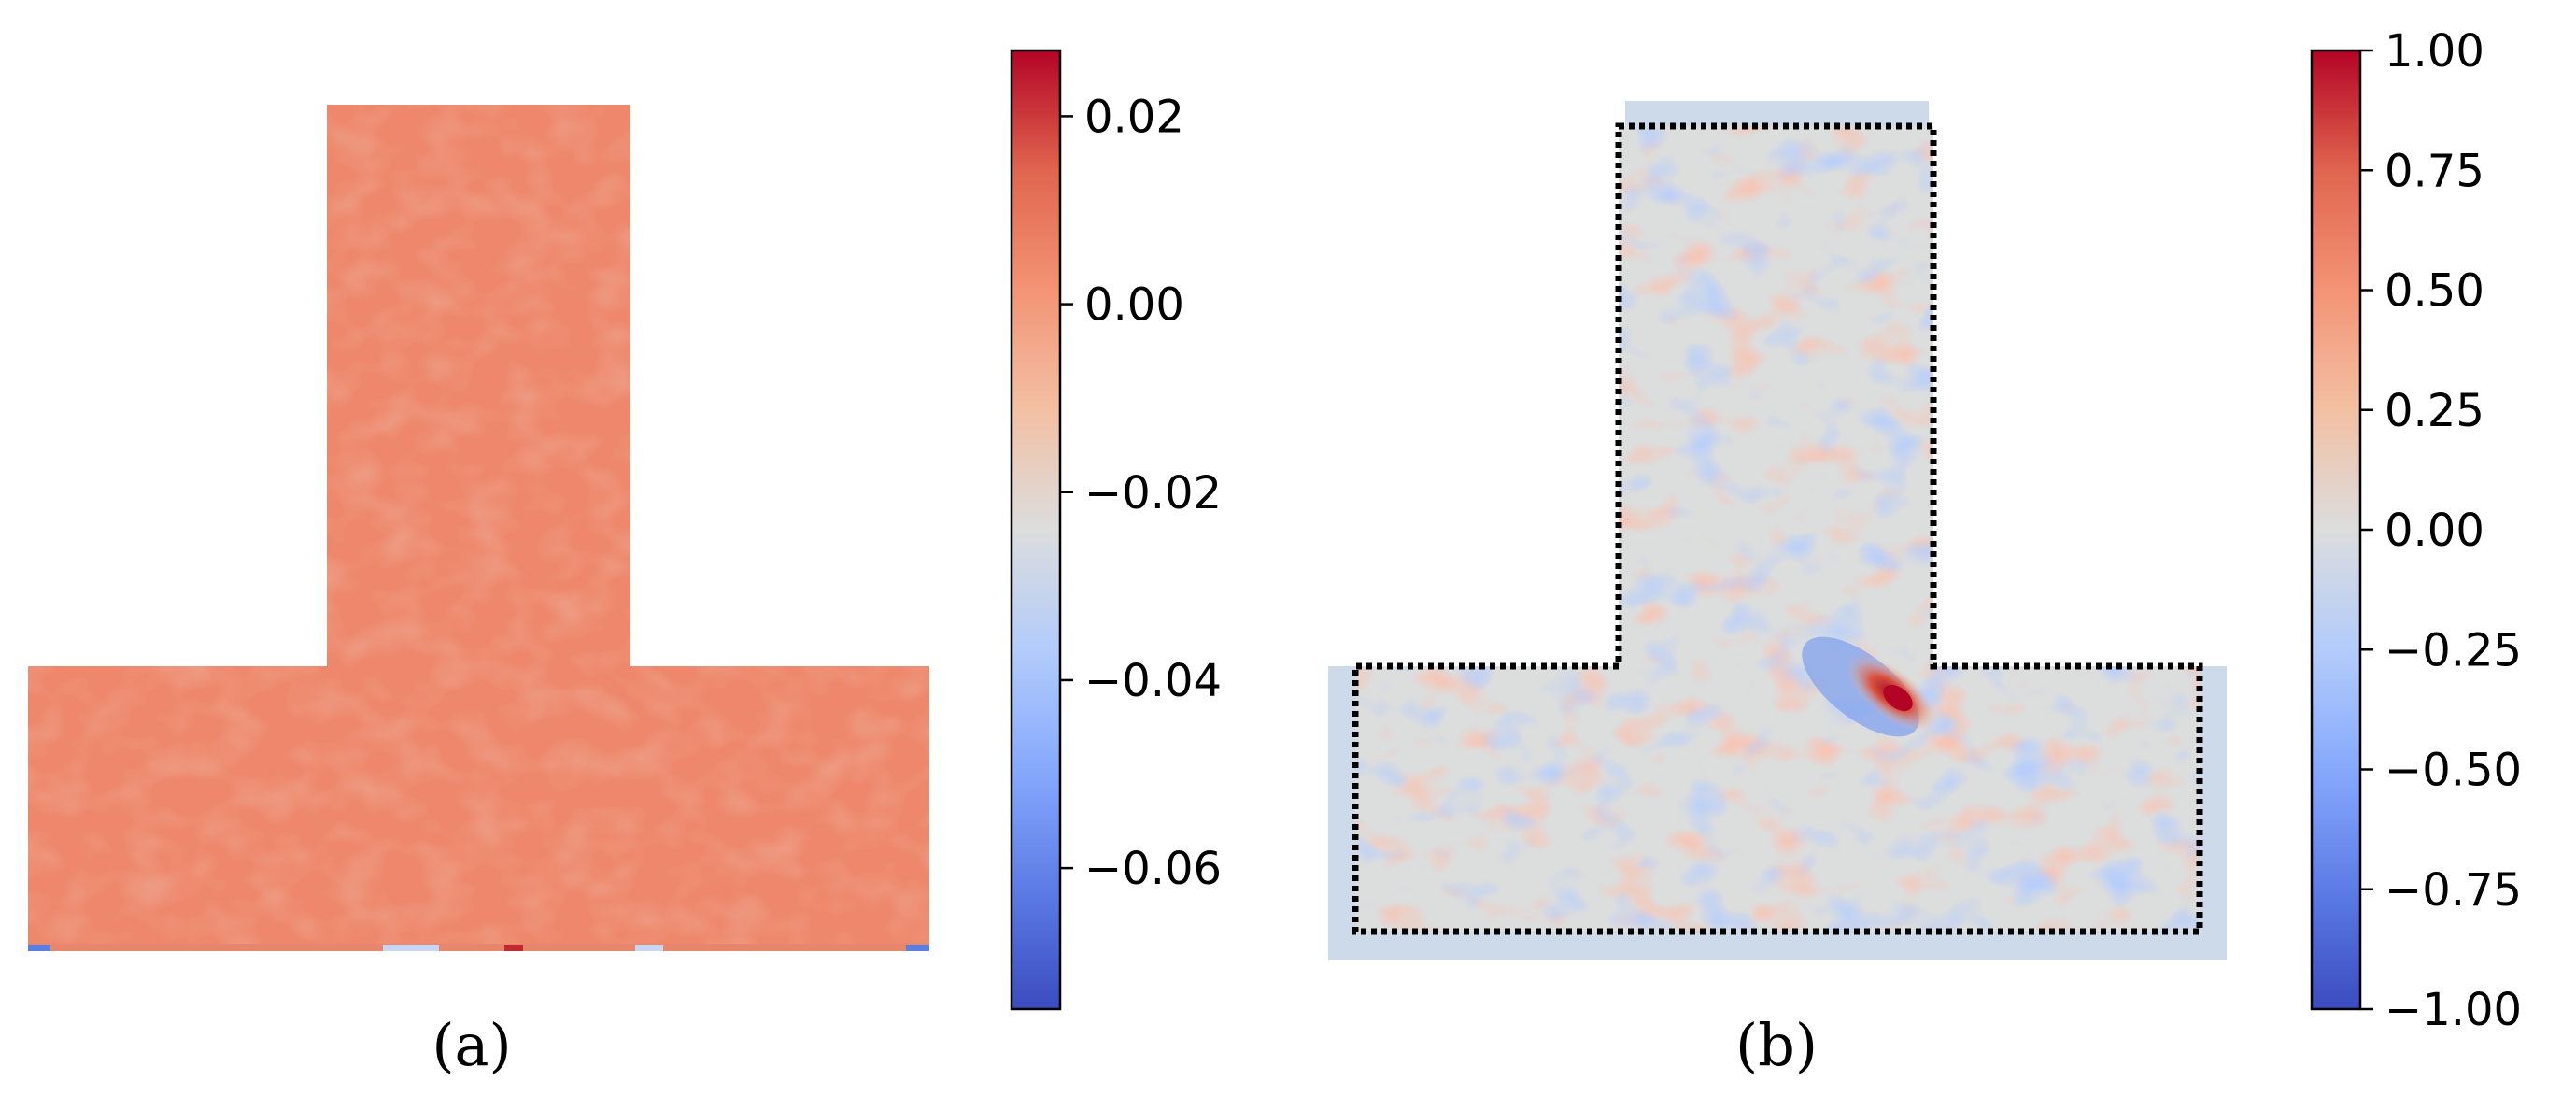  I want to click on colorbar-b-tick-label: 0.25, so click(2434, 411).